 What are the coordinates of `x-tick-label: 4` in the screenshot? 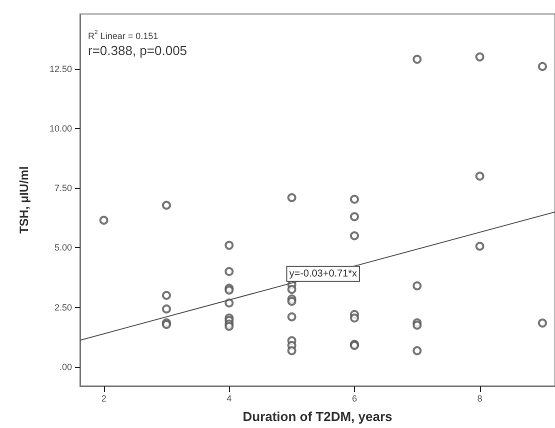 It's located at (229, 399).